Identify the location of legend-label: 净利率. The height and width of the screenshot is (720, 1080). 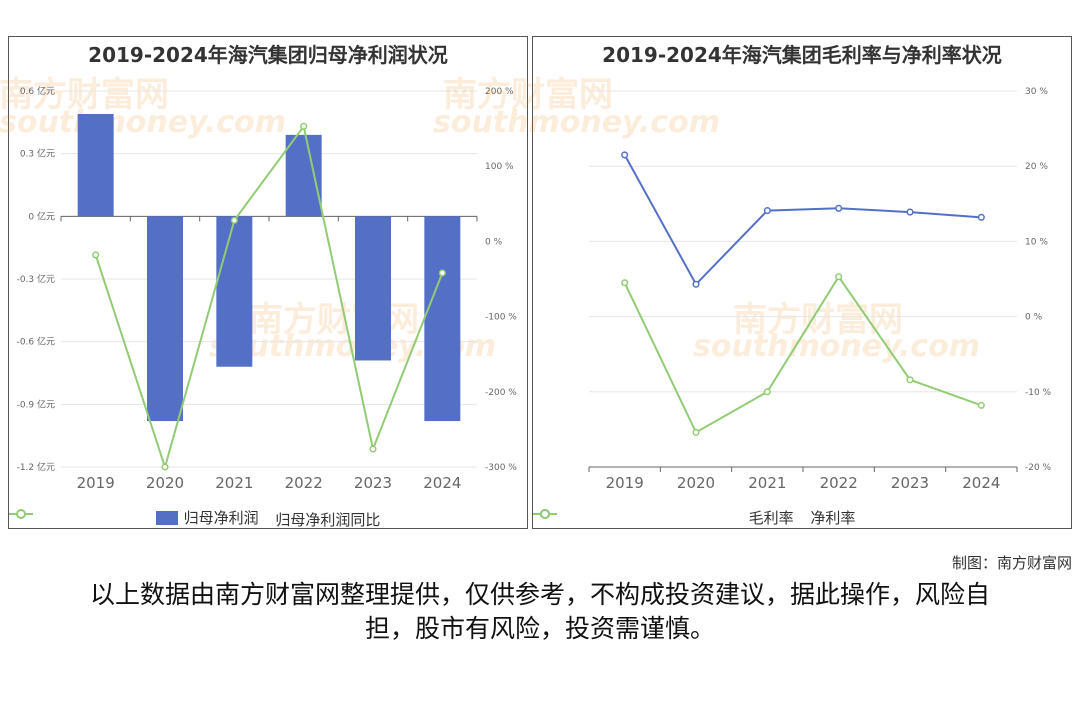
(833, 518).